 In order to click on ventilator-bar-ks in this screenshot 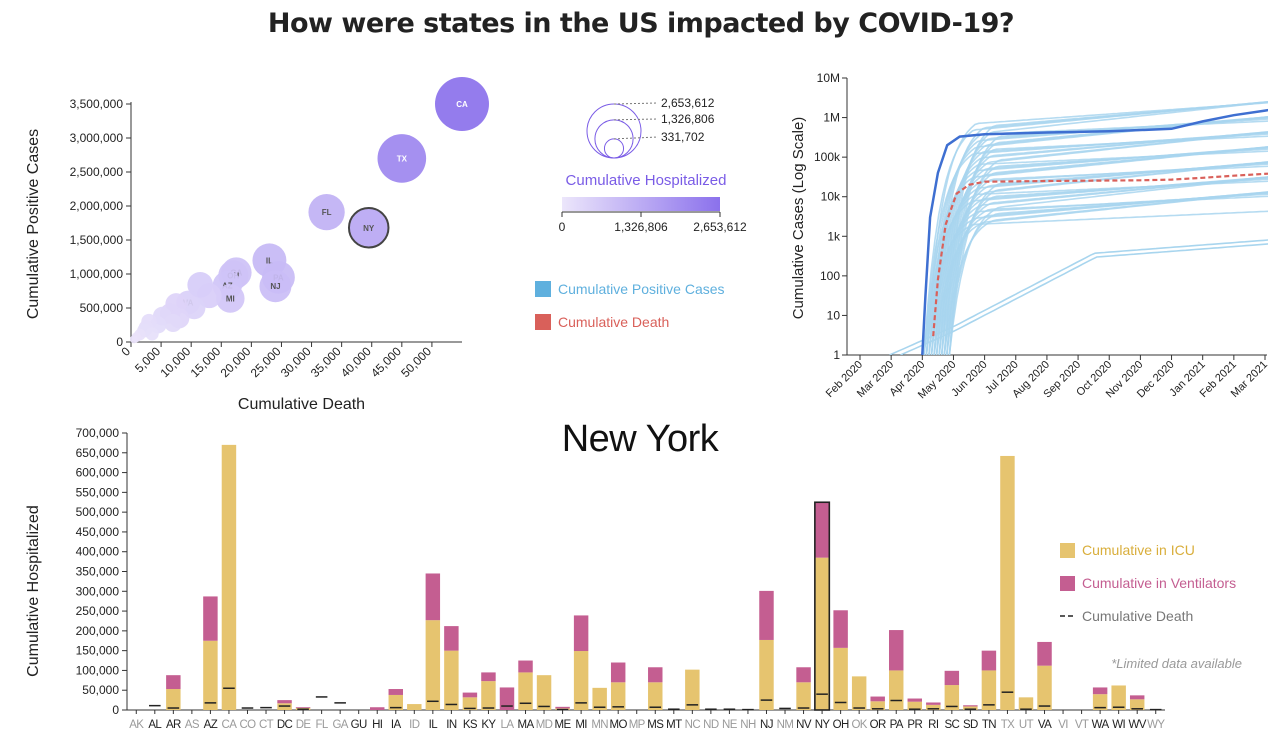, I will do `click(470, 695)`.